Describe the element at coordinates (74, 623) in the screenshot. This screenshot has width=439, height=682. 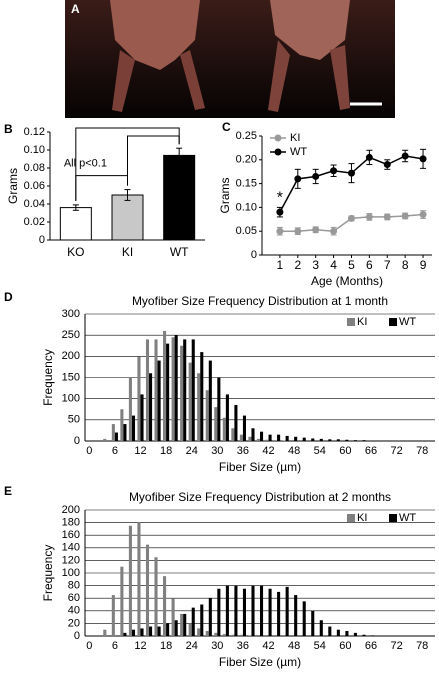
I see `y-tick-label: 20` at that location.